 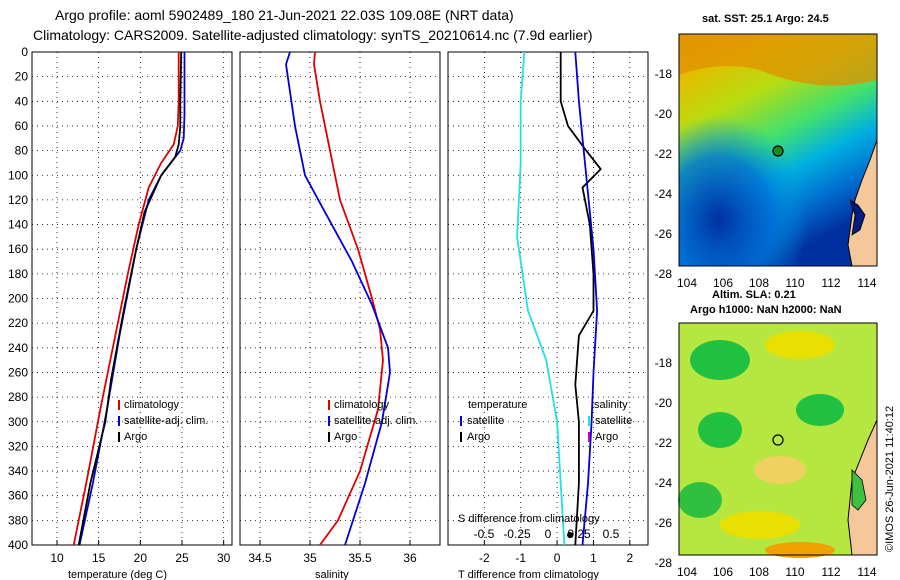 I want to click on map-y-tick-label: -26, so click(x=664, y=234).